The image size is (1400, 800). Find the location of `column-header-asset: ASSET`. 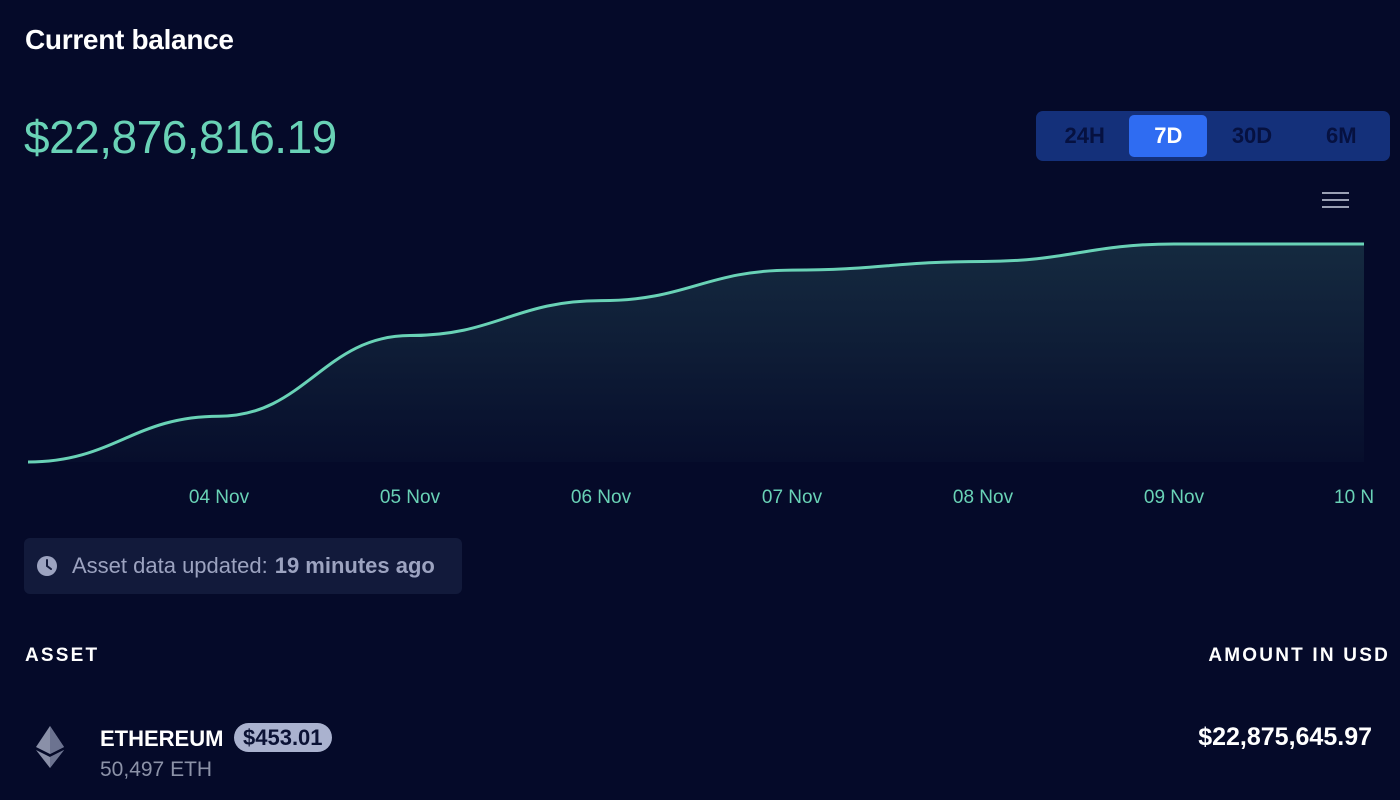

column-header-asset: ASSET is located at coordinates (62, 655).